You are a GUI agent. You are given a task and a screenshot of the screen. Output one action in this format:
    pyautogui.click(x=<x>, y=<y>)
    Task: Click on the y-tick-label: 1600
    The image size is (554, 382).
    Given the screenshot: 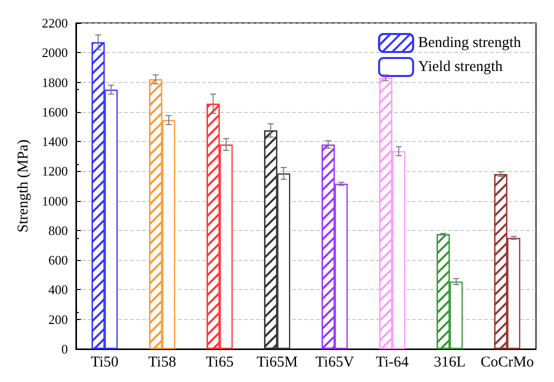 What is the action you would take?
    pyautogui.click(x=55, y=112)
    